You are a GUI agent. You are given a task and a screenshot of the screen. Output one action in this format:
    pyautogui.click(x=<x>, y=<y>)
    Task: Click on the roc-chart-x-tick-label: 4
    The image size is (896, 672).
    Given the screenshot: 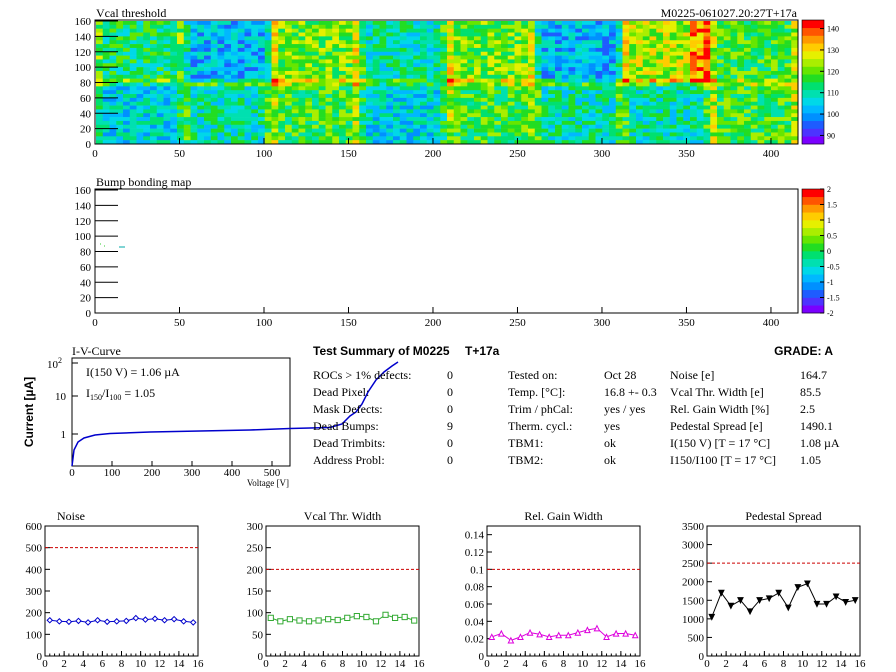 What is the action you would take?
    pyautogui.click(x=526, y=664)
    